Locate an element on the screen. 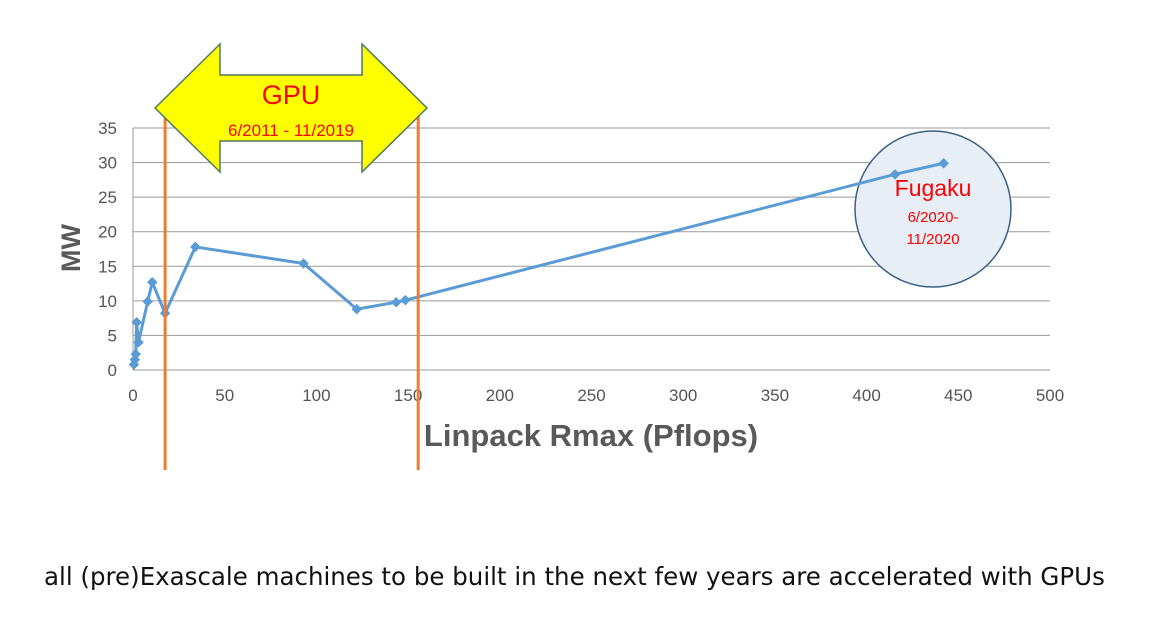 The width and height of the screenshot is (1176, 626). x-tick-label-150: 150 is located at coordinates (408, 395).